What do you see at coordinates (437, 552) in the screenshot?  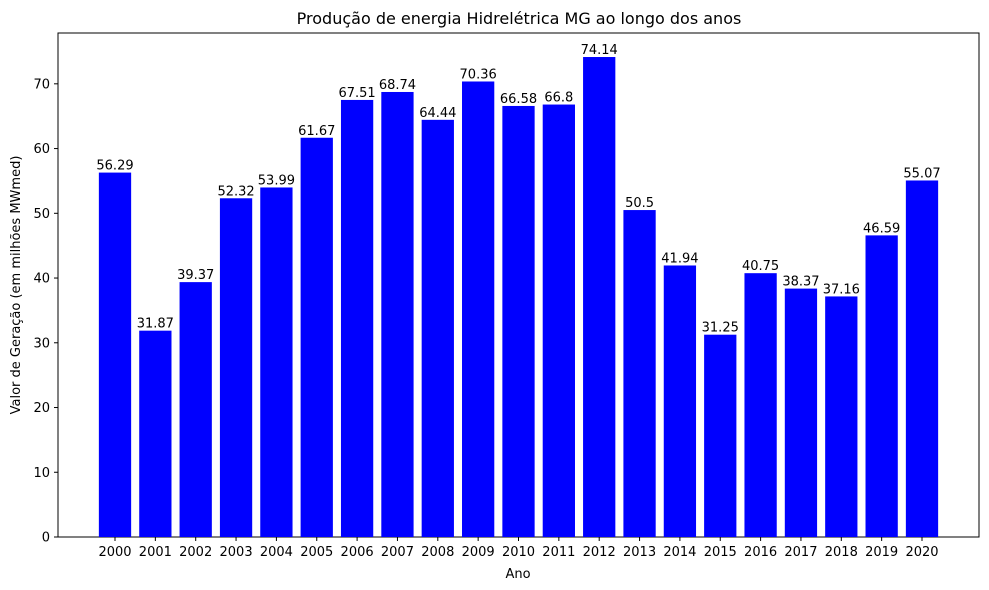 I see `x-tick-label: 2008` at bounding box center [437, 552].